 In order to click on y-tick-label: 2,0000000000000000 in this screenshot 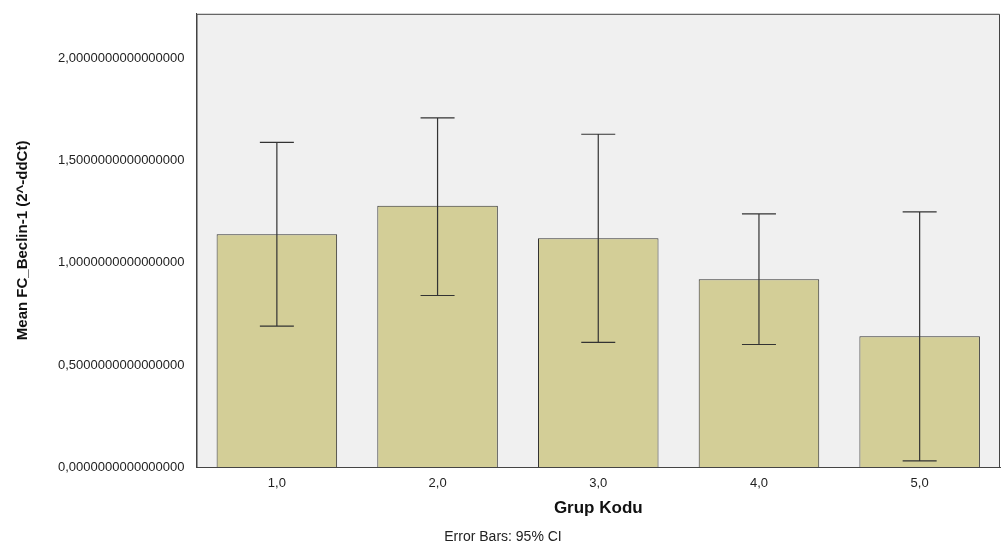, I will do `click(121, 58)`.